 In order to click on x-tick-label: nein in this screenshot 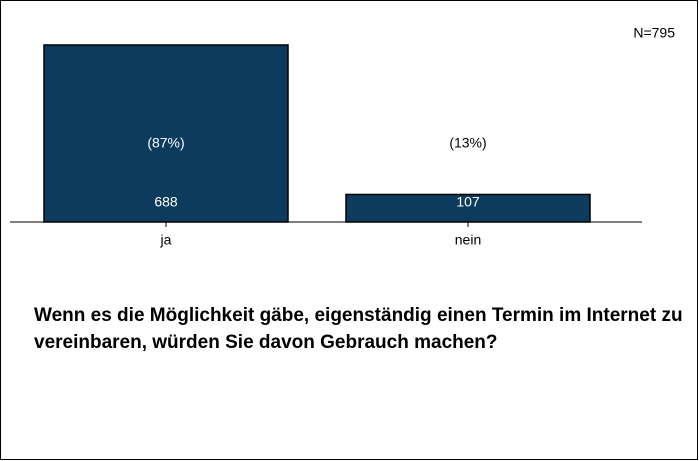, I will do `click(468, 240)`.